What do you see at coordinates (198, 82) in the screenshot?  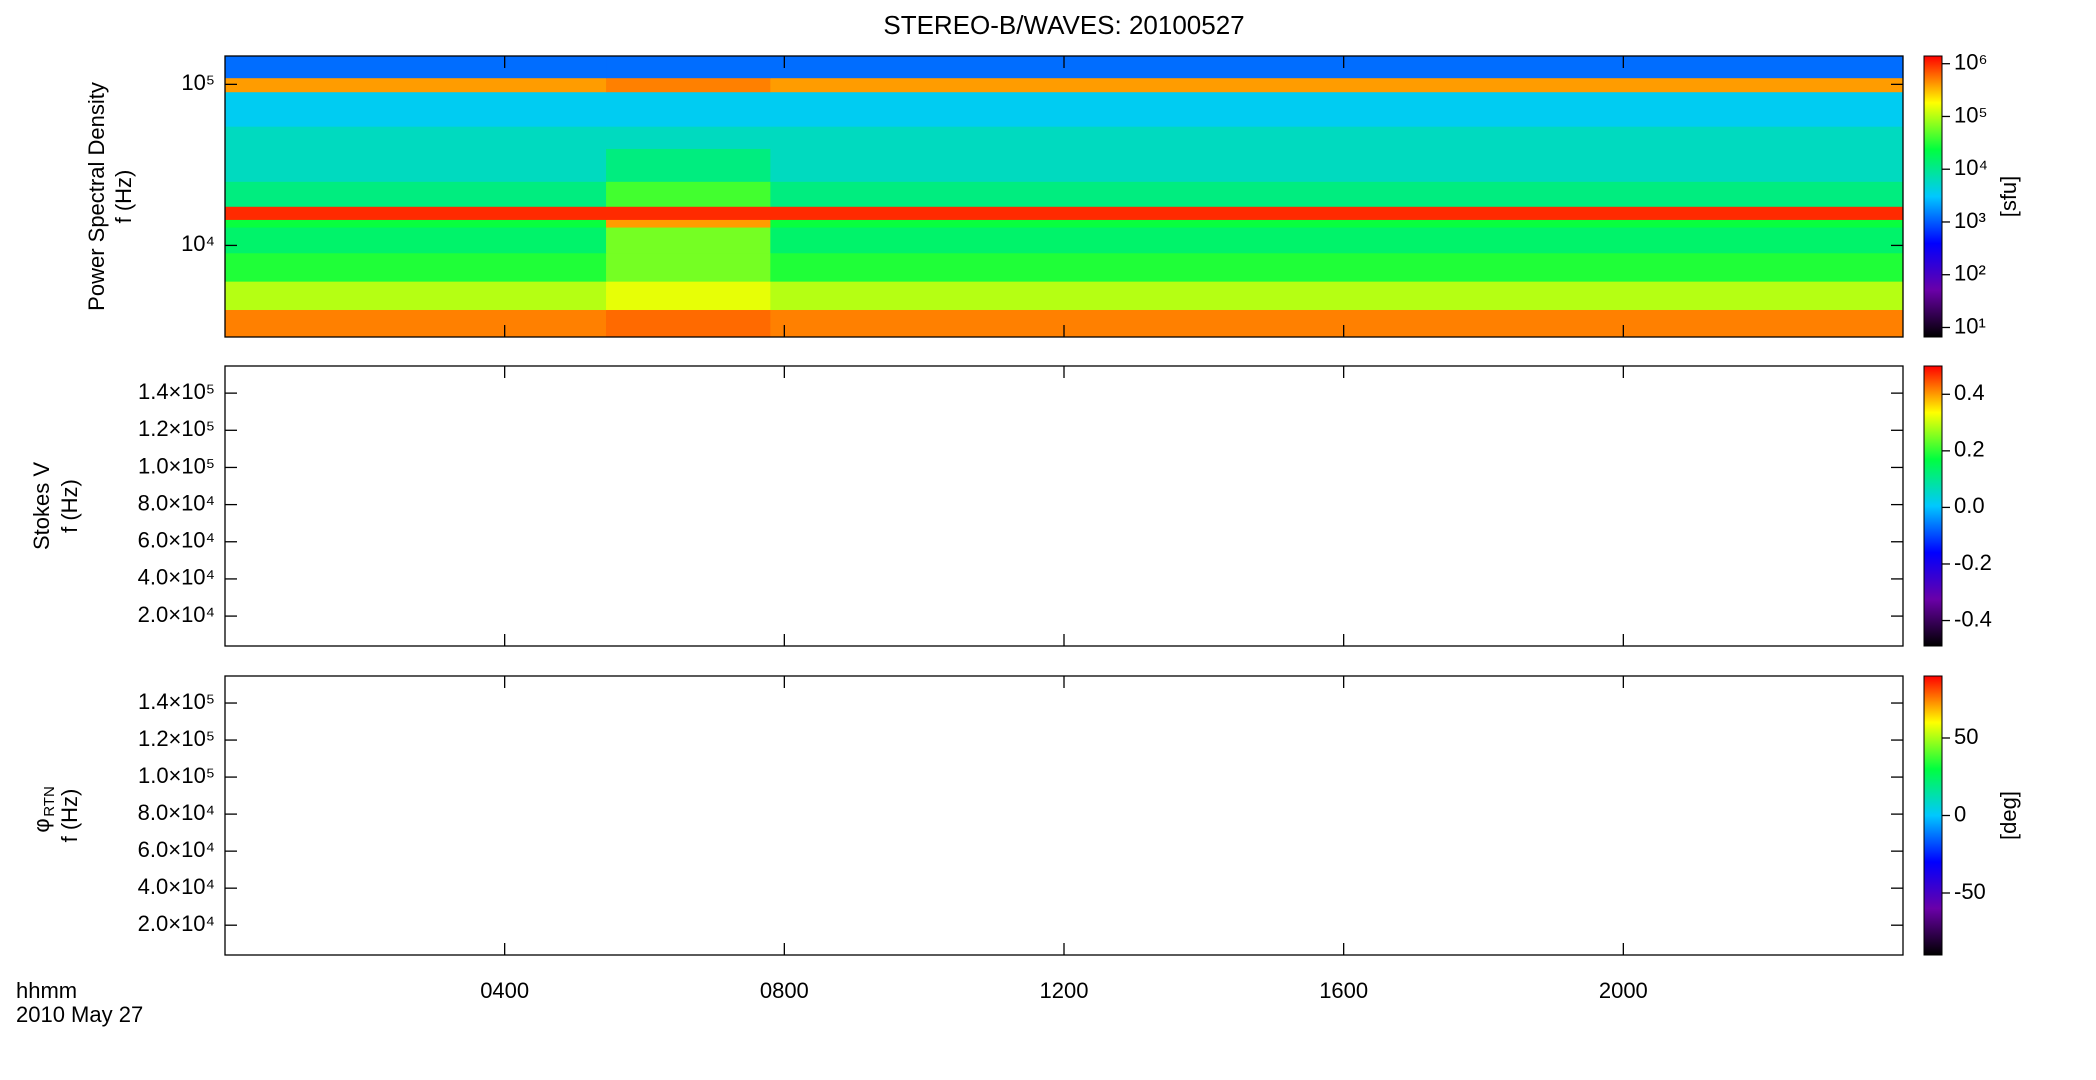 I see `y-tick-label: 10⁵` at bounding box center [198, 82].